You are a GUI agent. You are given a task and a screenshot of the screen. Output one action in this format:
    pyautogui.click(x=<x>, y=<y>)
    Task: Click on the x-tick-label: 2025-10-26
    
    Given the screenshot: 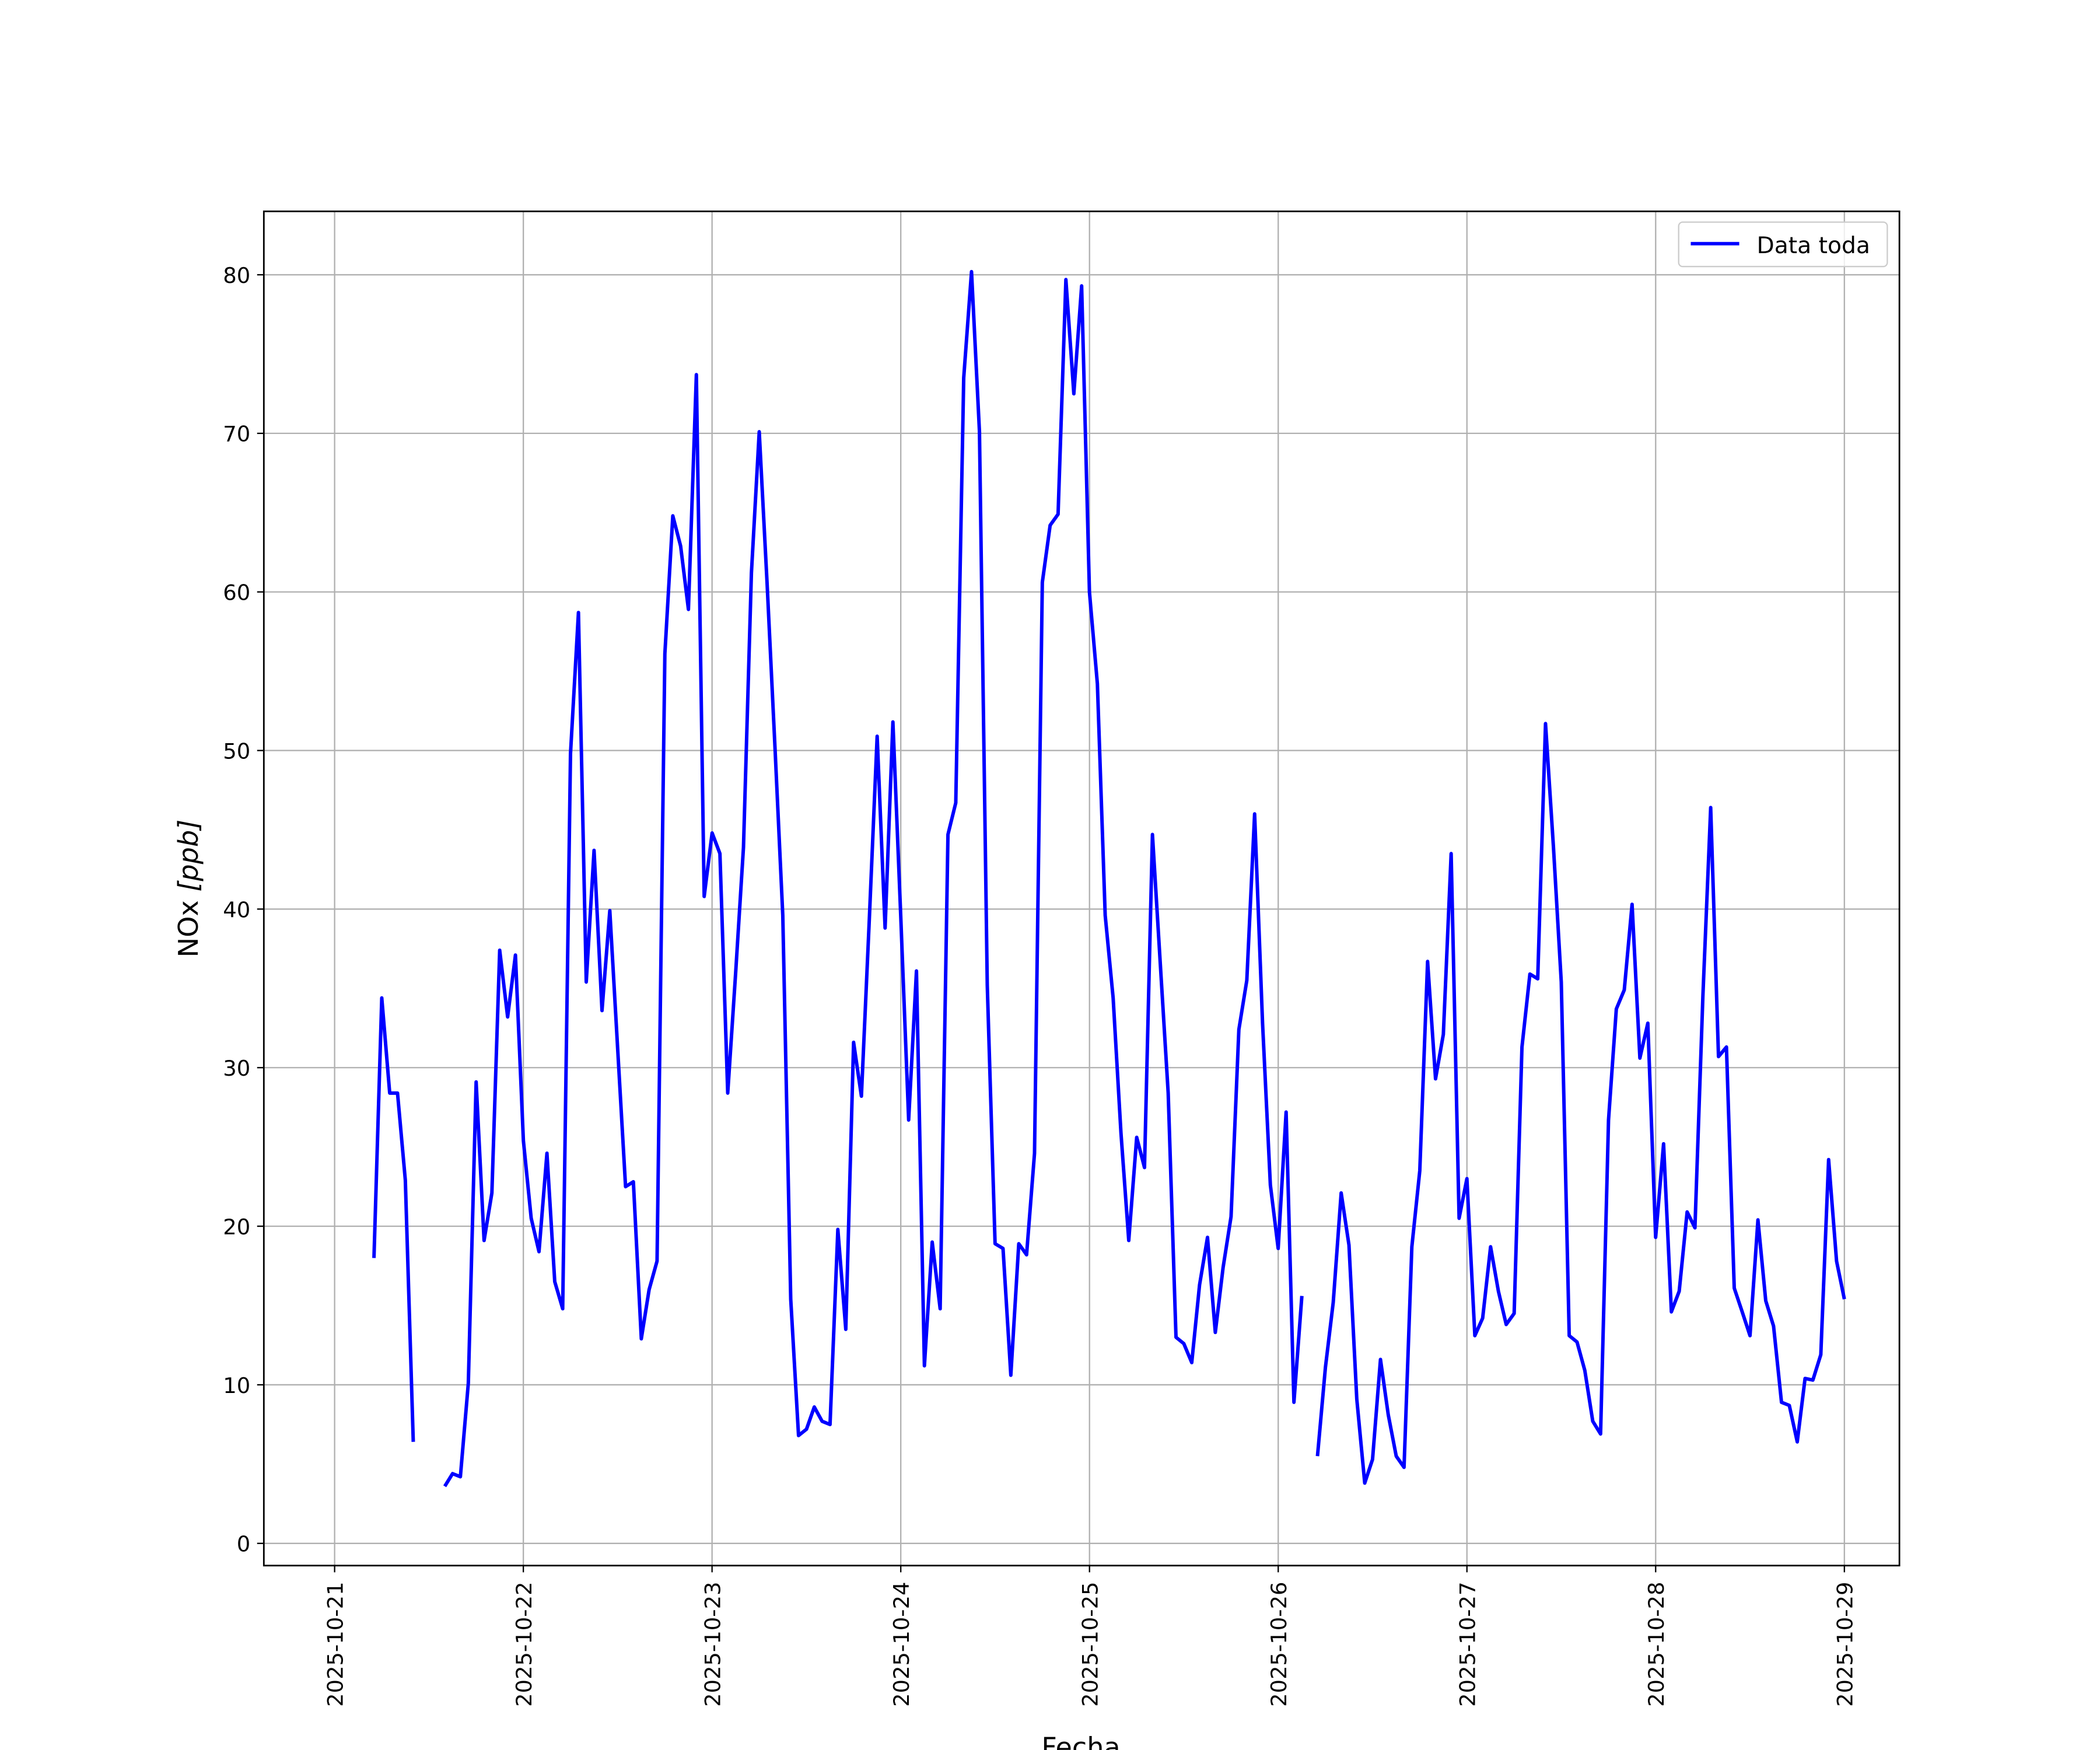 What is the action you would take?
    pyautogui.click(x=1279, y=1644)
    